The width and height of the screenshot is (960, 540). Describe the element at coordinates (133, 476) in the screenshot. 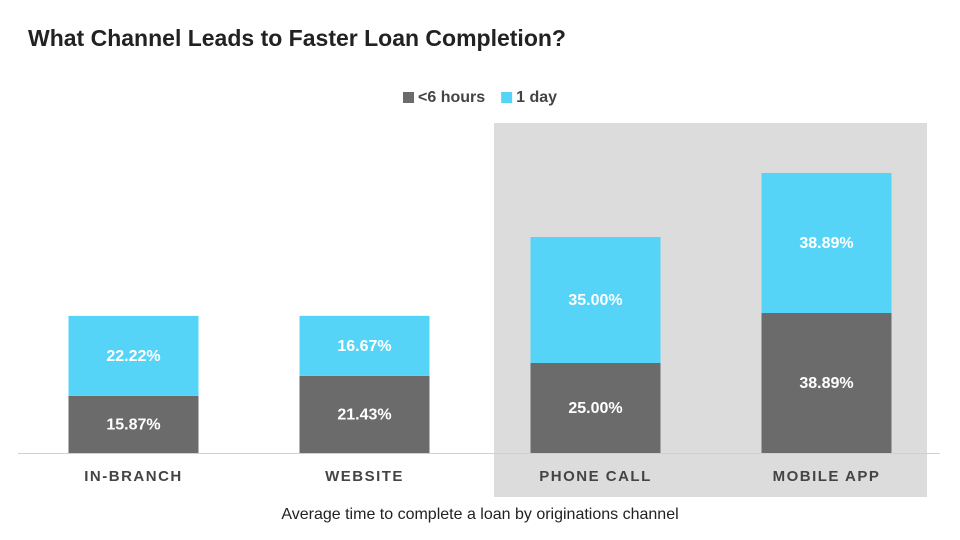

I see `x-tick-label: IN-BRANCH` at that location.